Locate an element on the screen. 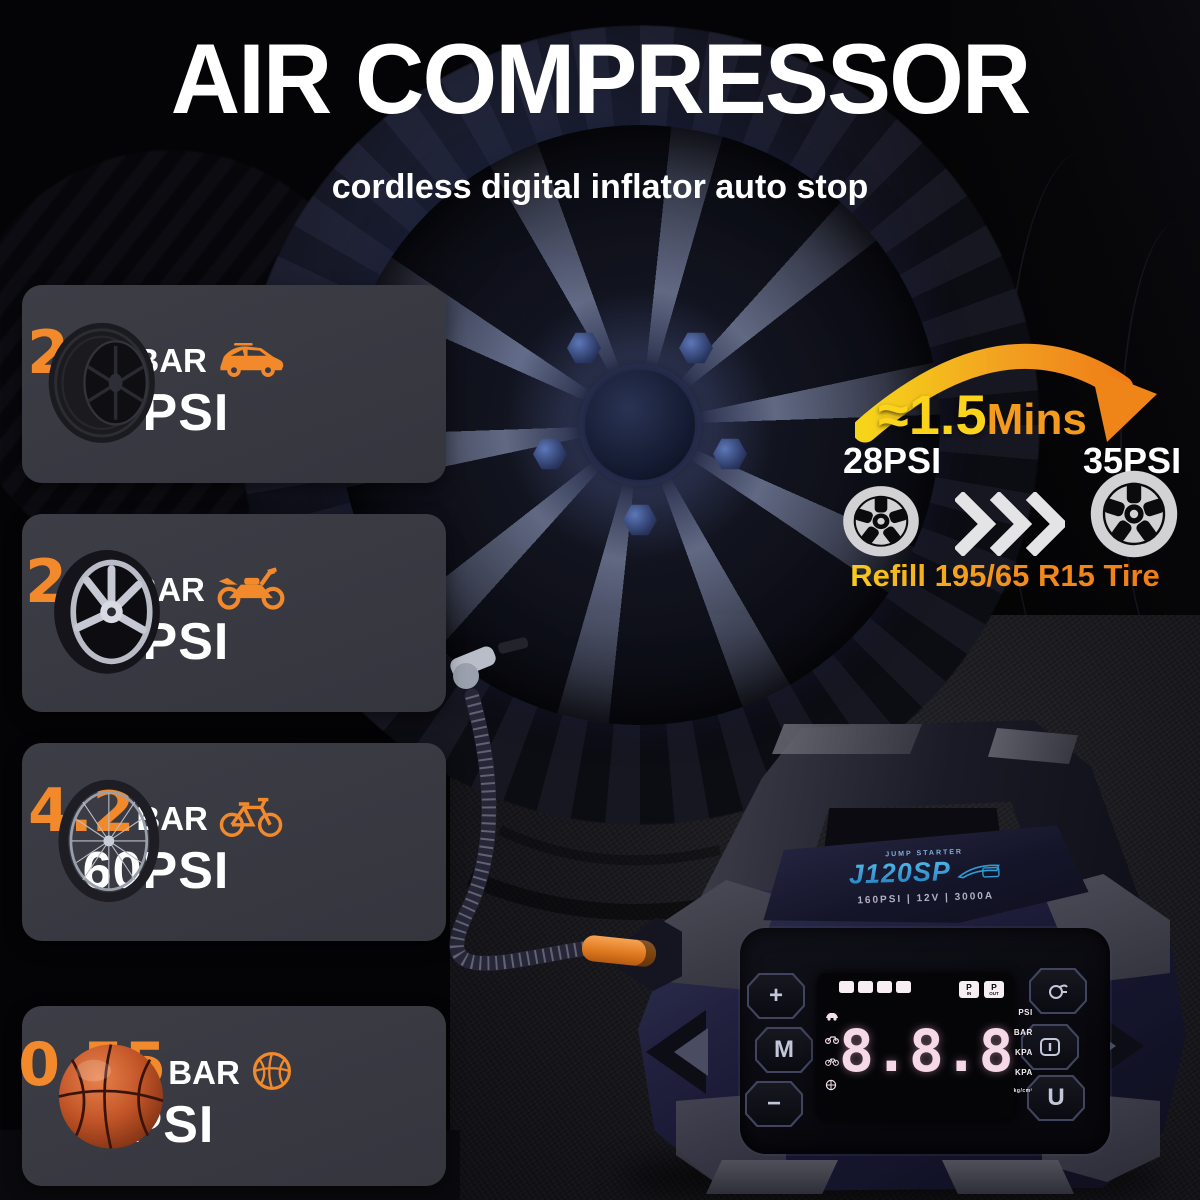  refill-time-unit: Mins is located at coordinates (1036, 419).